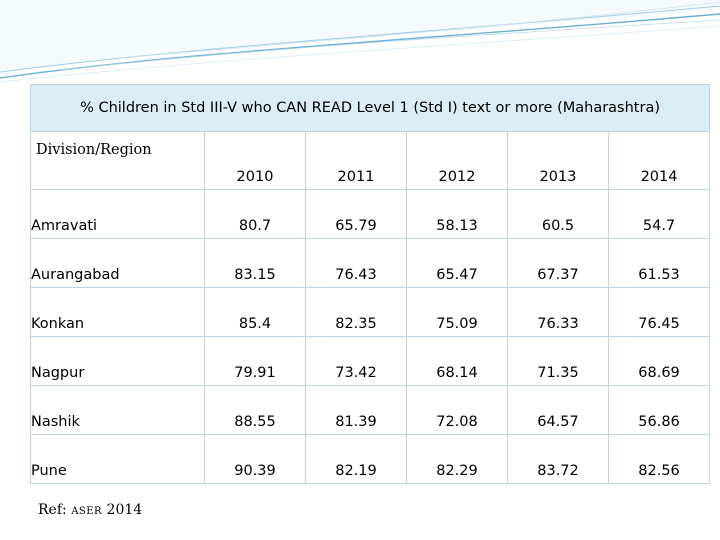 The width and height of the screenshot is (720, 540). Describe the element at coordinates (457, 361) in the screenshot. I see `table-cell: 68.14` at that location.